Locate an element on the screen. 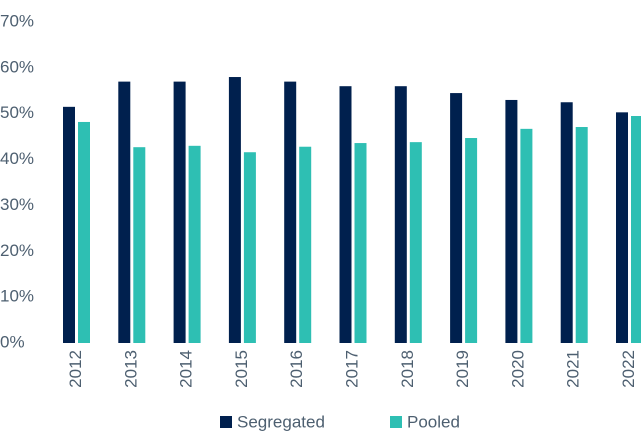 The height and width of the screenshot is (432, 641). legend-label: Segregated is located at coordinates (281, 421).